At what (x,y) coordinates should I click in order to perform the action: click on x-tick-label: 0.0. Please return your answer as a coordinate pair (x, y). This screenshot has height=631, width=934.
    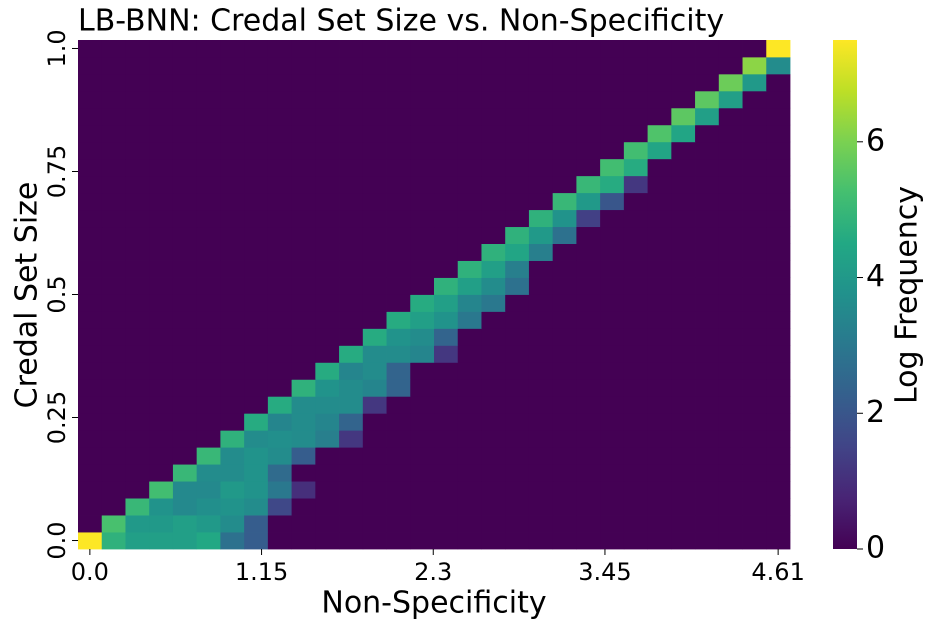
    Looking at the image, I should click on (90, 572).